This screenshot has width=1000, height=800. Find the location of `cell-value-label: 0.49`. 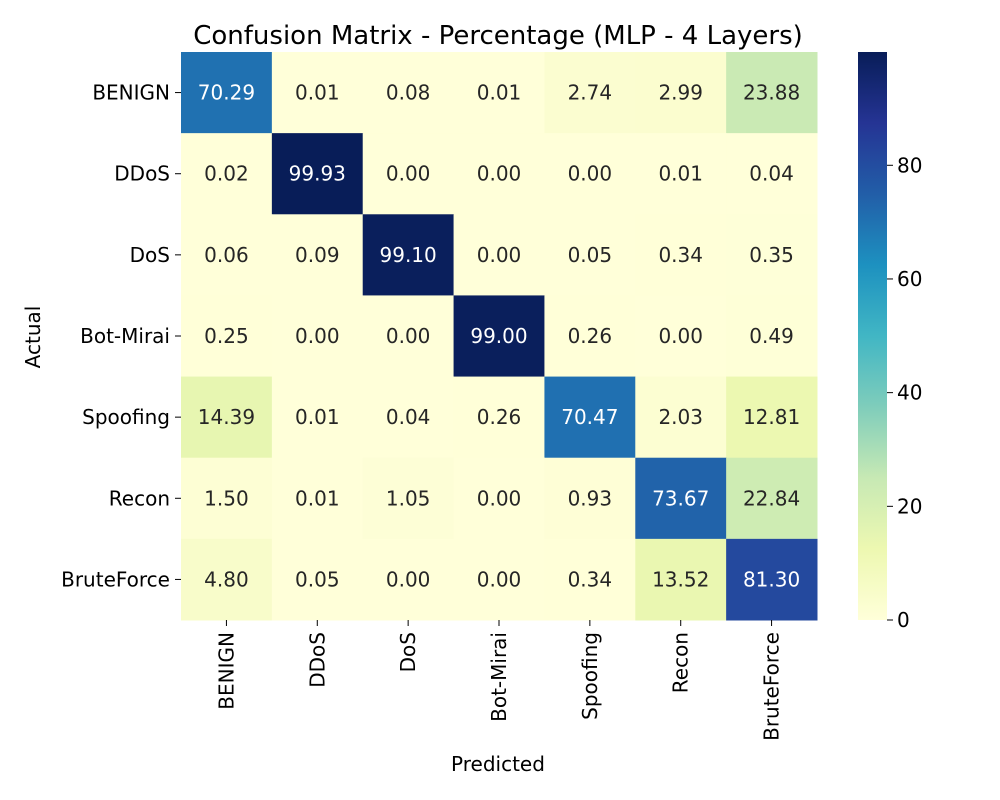

cell-value-label: 0.49 is located at coordinates (771, 336).